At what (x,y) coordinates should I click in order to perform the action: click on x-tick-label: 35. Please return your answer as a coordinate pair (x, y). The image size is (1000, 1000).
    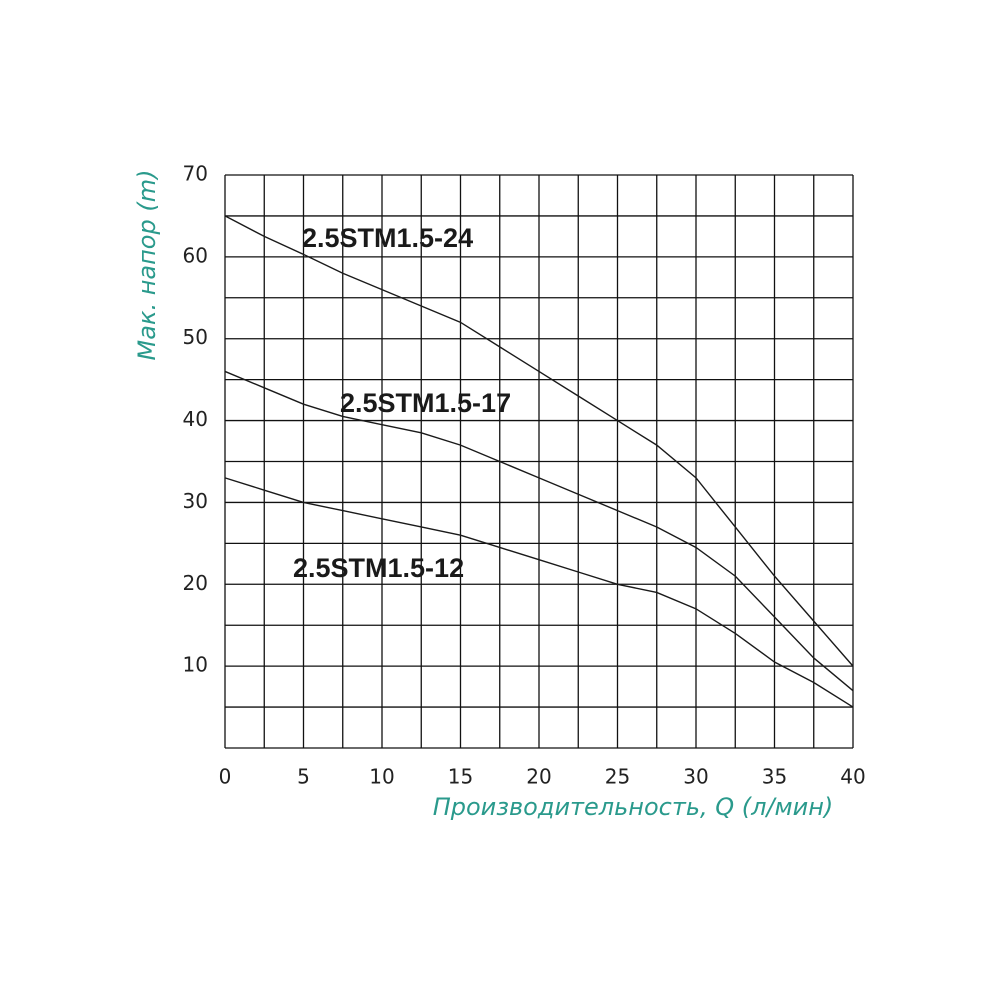
    Looking at the image, I should click on (774, 777).